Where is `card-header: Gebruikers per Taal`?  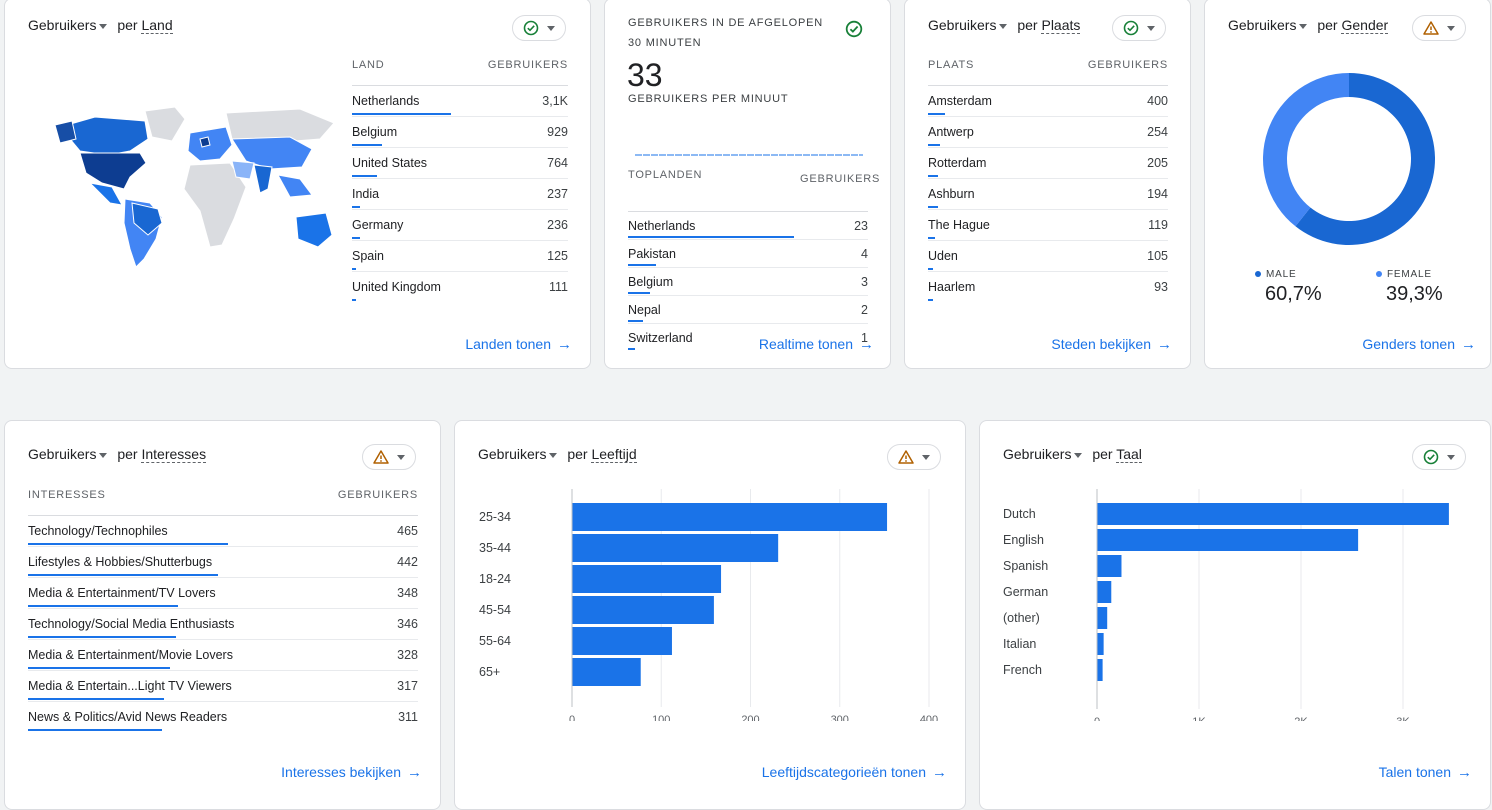 card-header: Gebruikers per Taal is located at coordinates (1072, 454).